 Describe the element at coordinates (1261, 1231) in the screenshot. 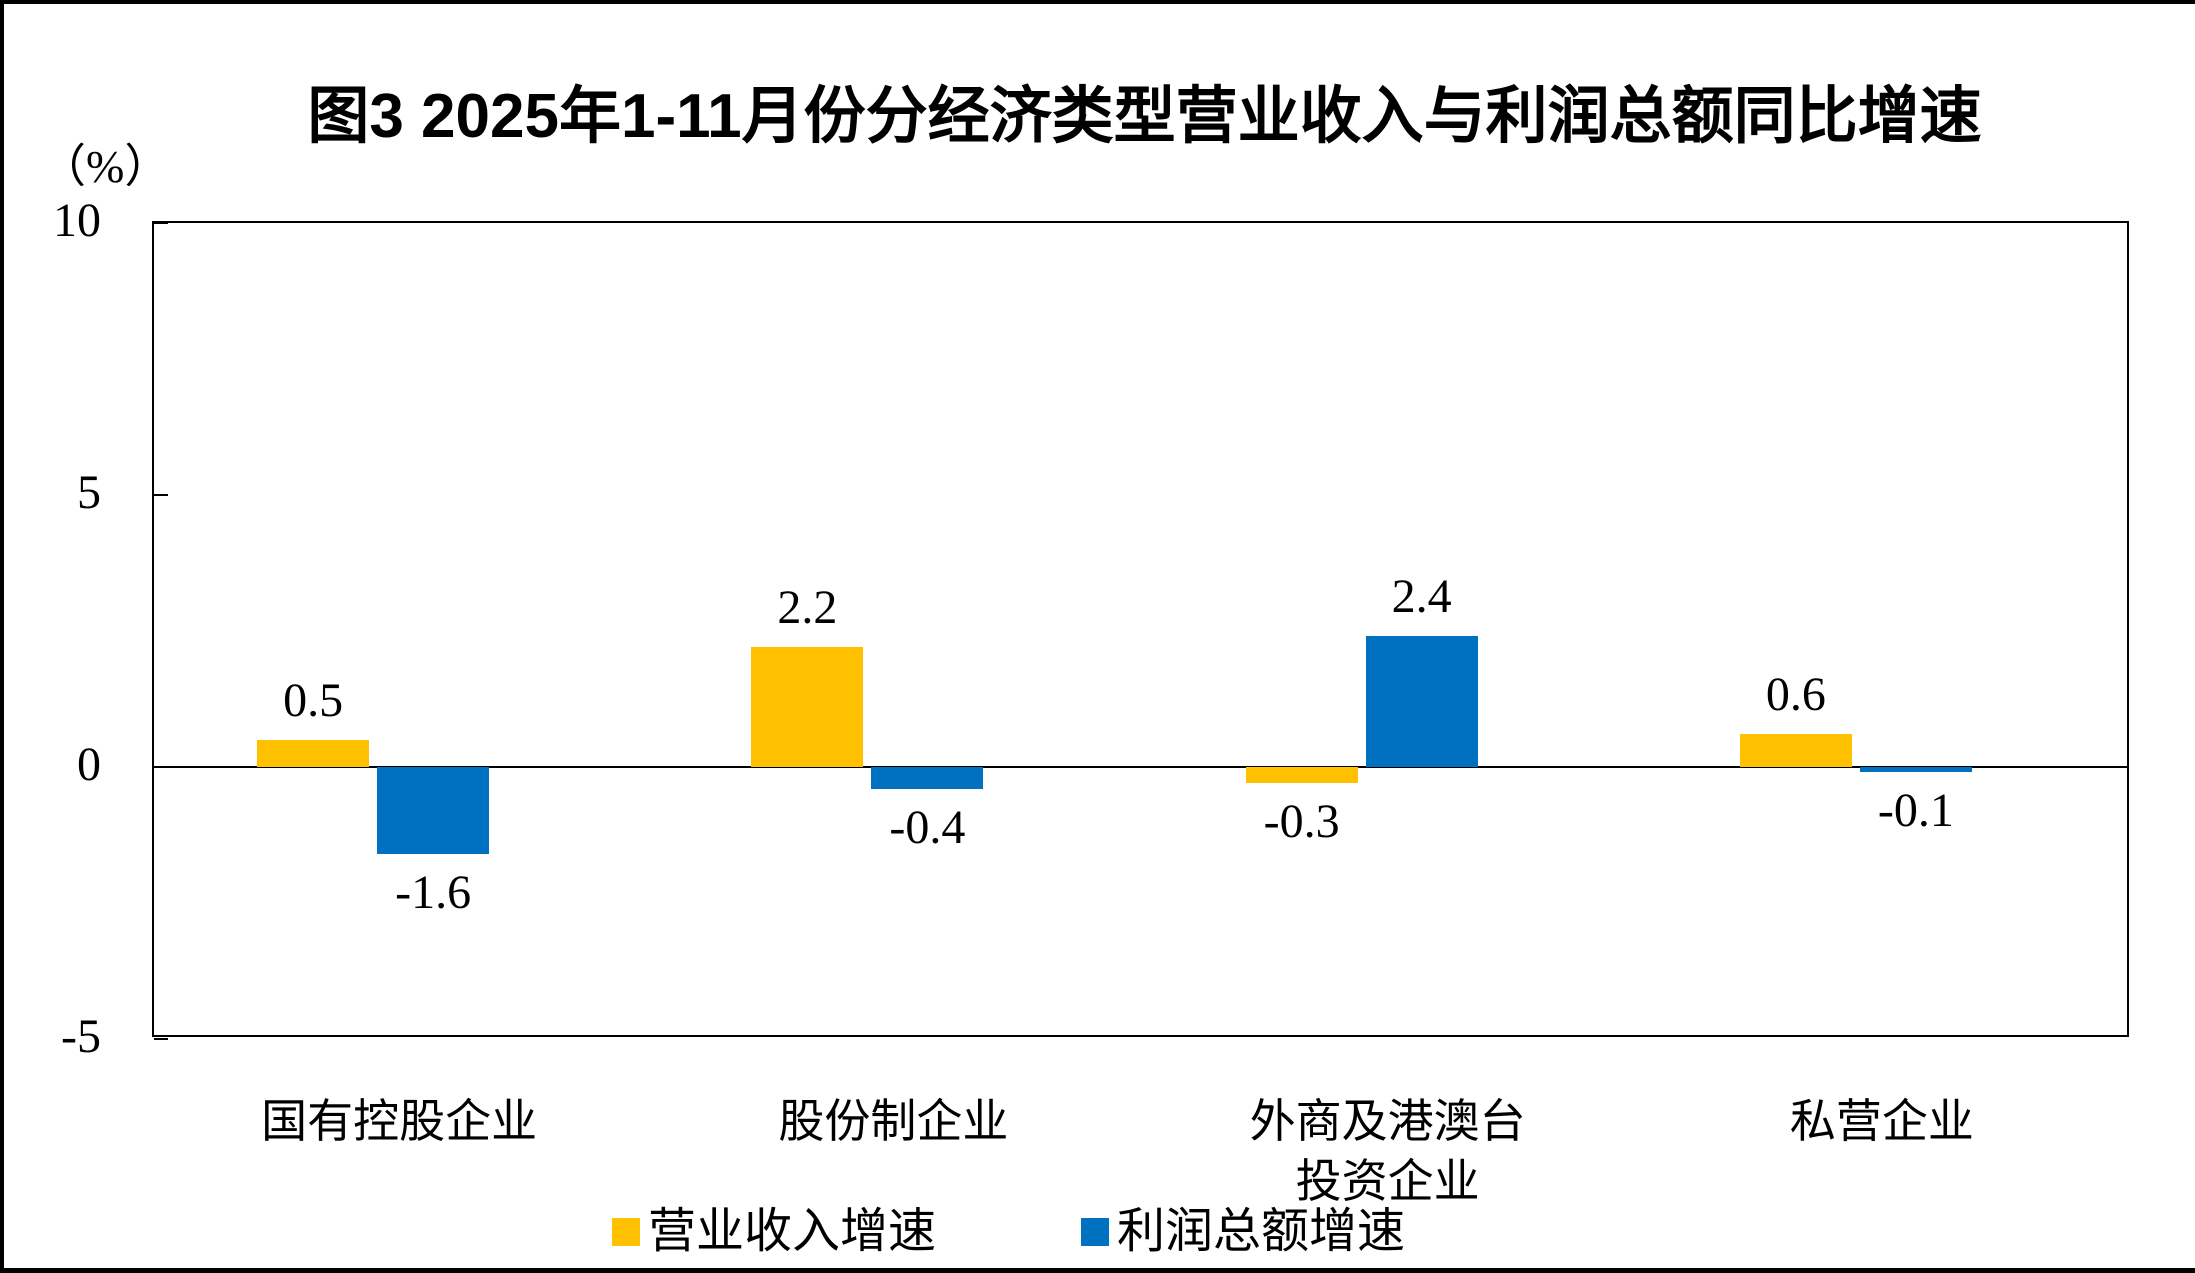

I see `legend-label: 利润总额增速` at that location.